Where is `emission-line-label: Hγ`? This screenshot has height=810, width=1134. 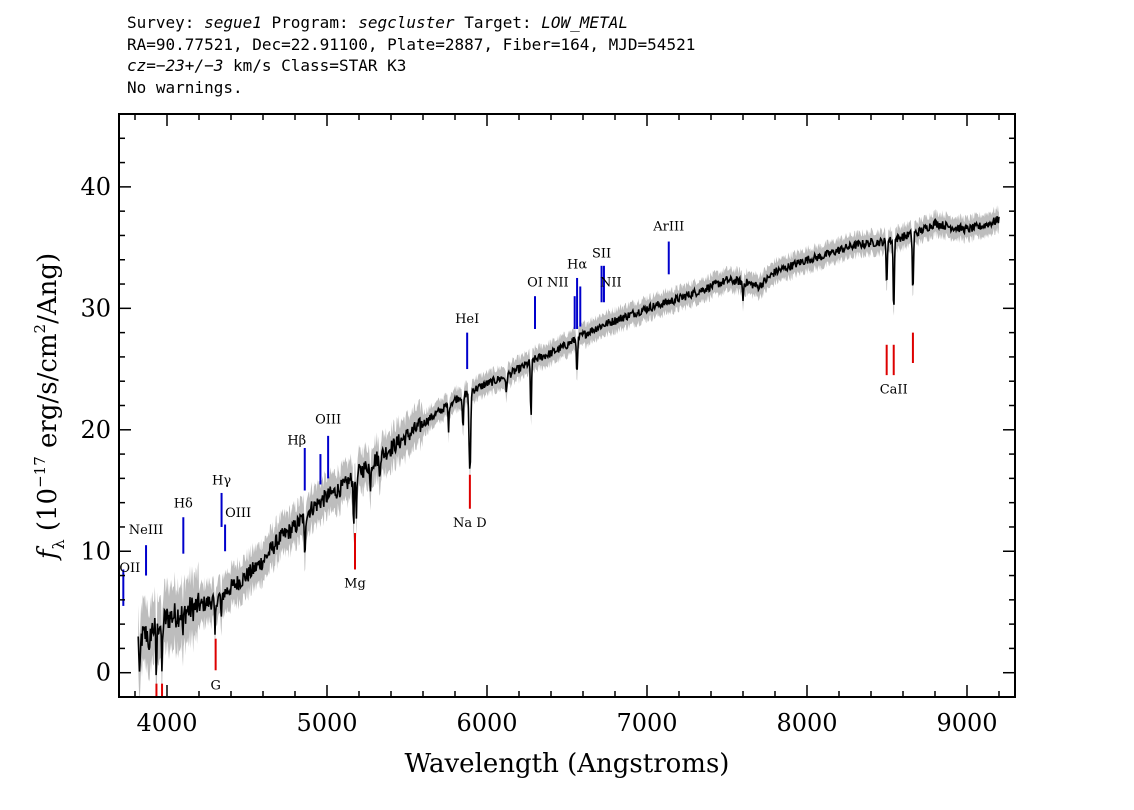 emission-line-label: Hγ is located at coordinates (221, 480).